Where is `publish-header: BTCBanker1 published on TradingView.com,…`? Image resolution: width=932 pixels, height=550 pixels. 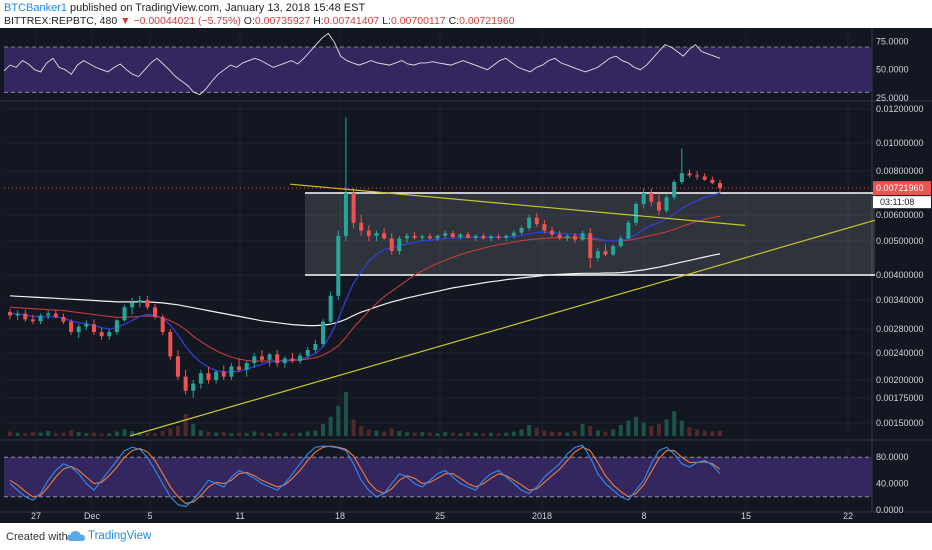 publish-header: BTCBanker1 published on TradingView.com,… is located at coordinates (466, 14).